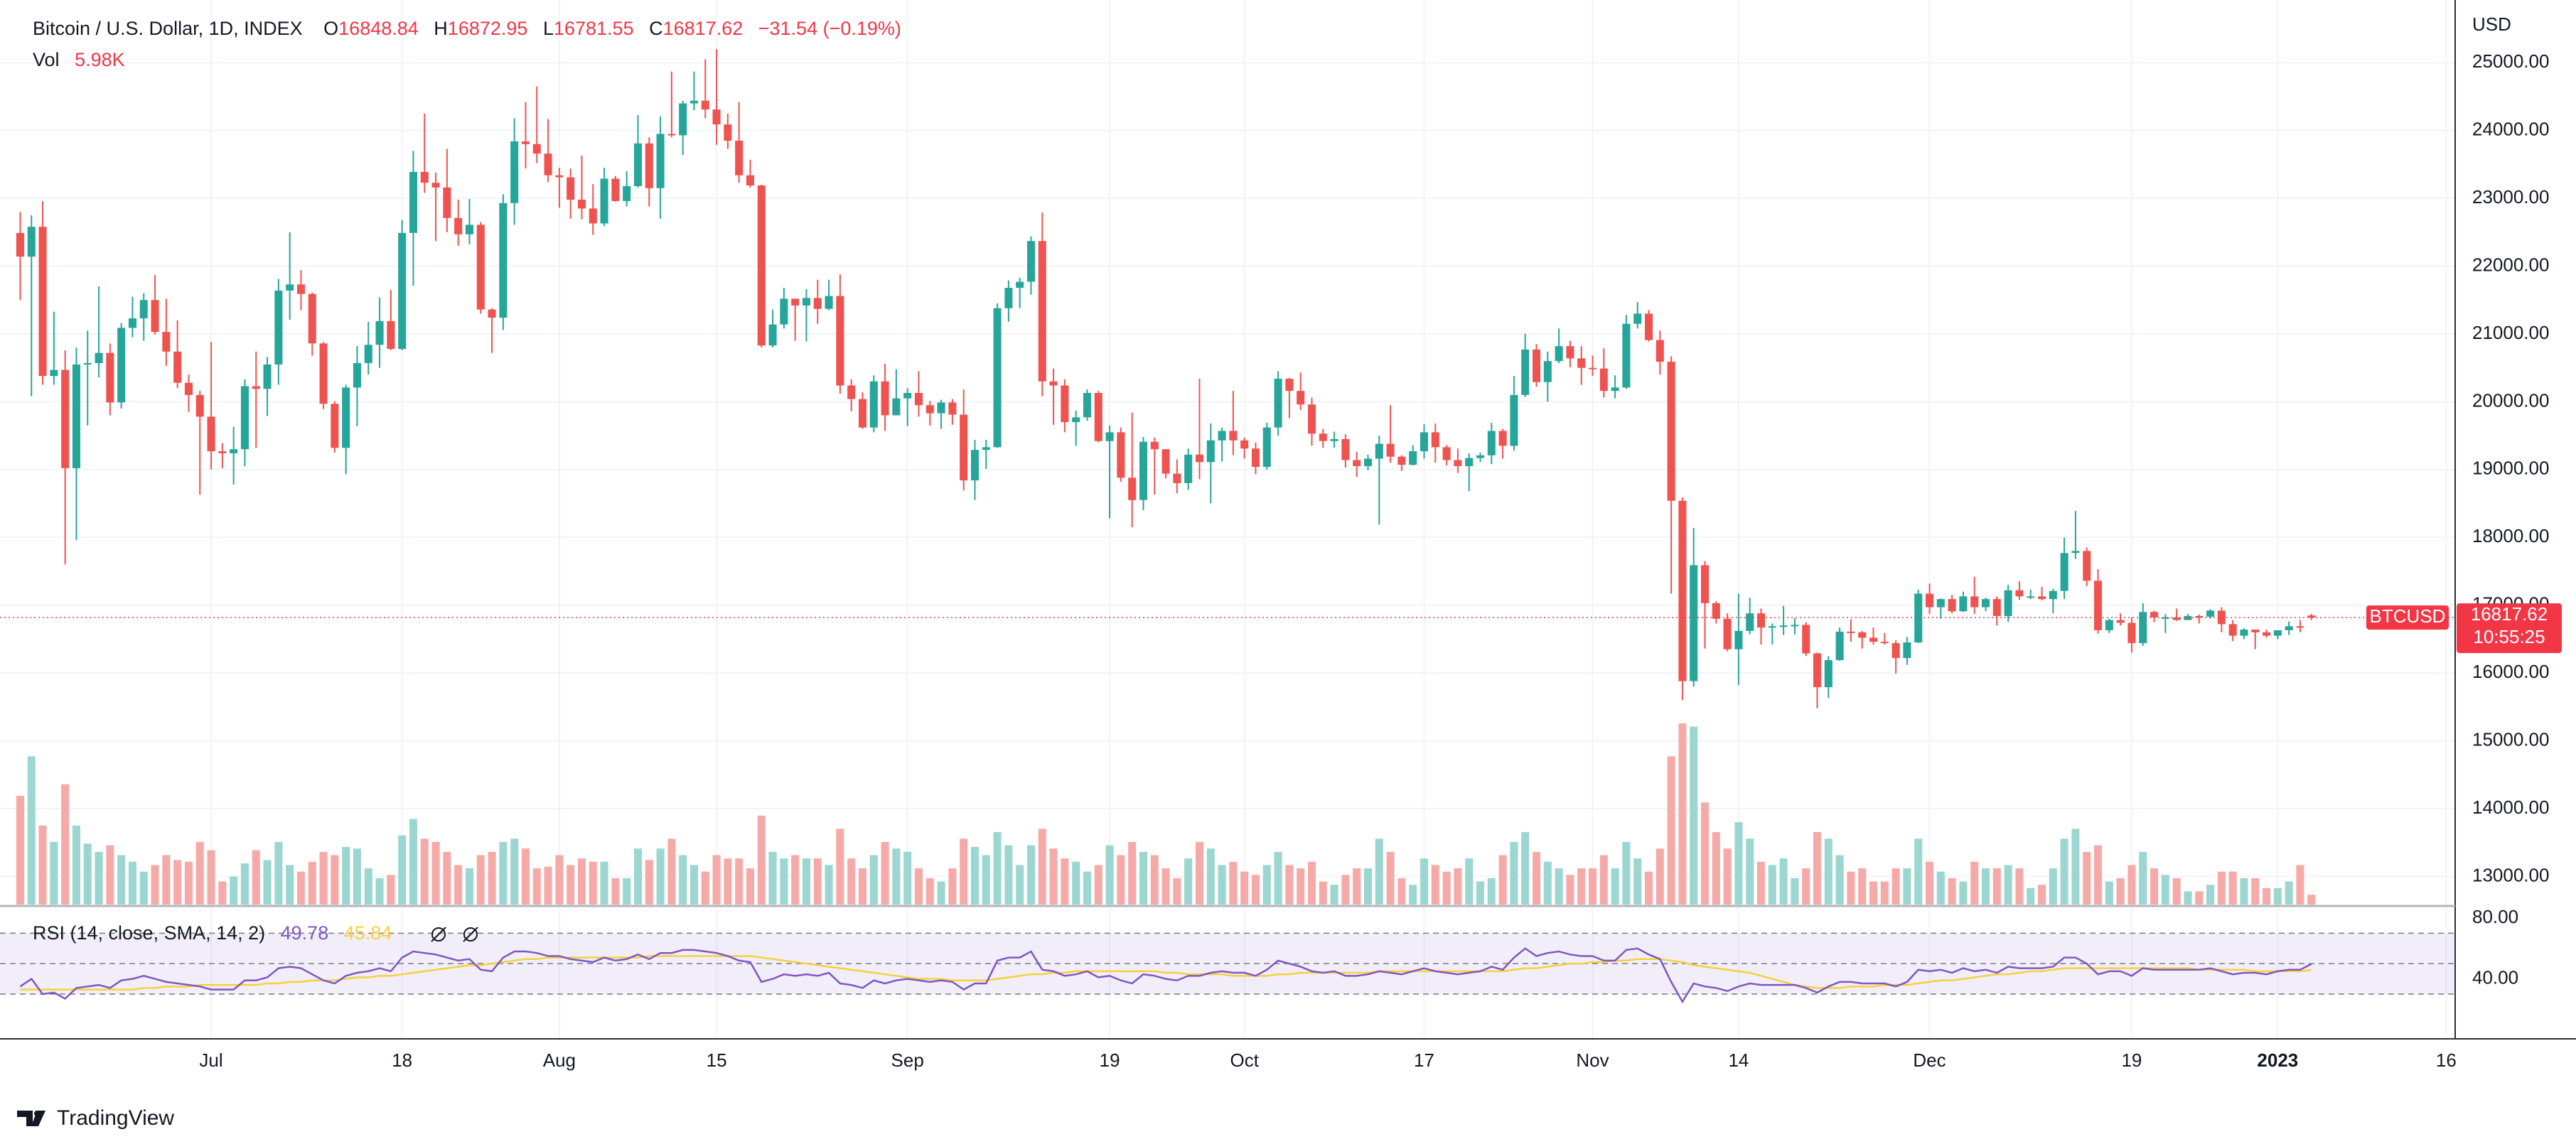 The height and width of the screenshot is (1144, 2576). I want to click on y-tick-label: 16000.00, so click(2510, 671).